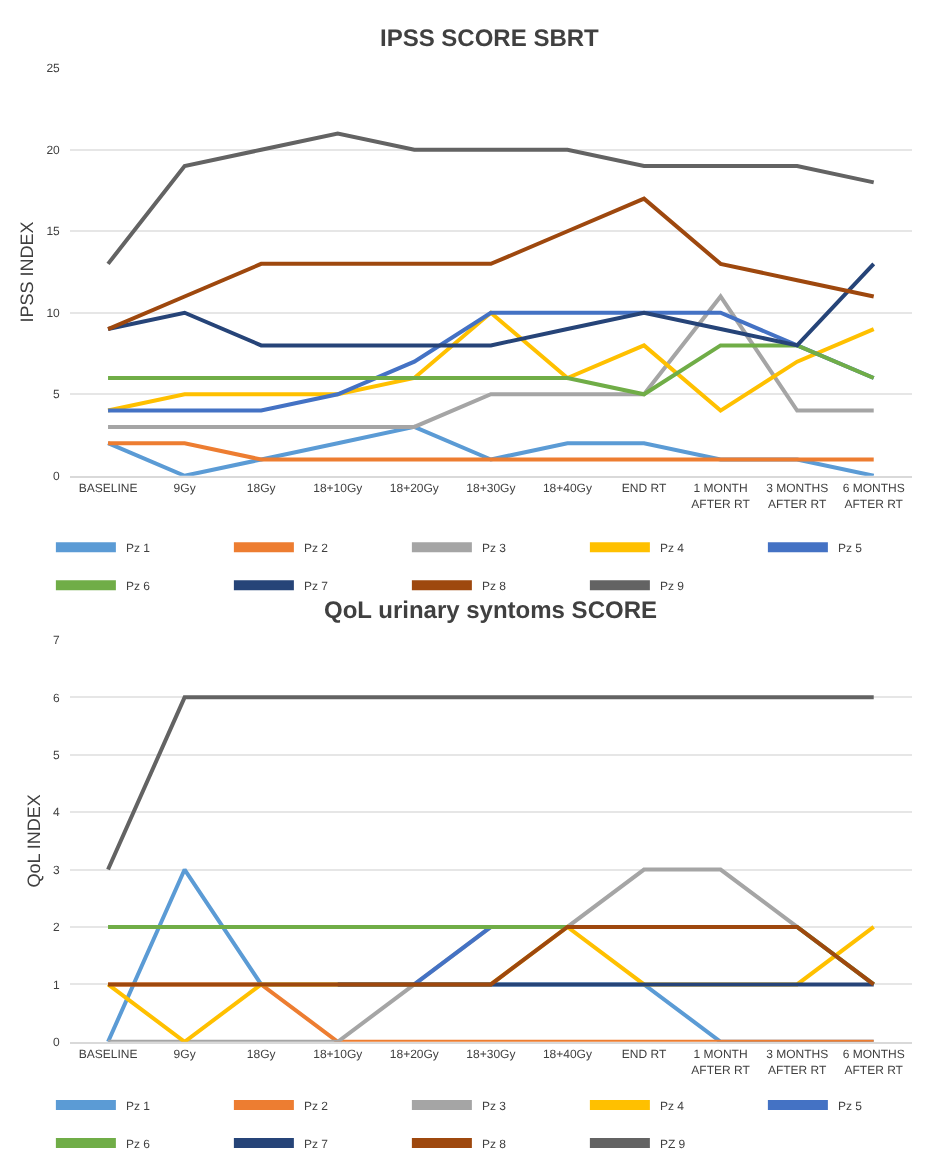  I want to click on y-axis-title: IPSS INDEX, so click(27, 272).